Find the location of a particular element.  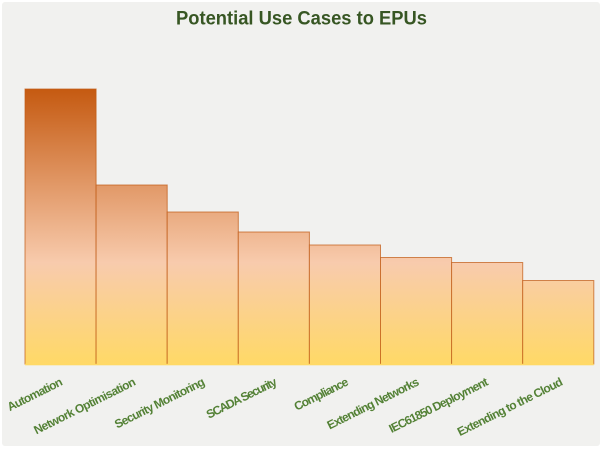

svg-text: Potential Use Cases to EPUs is located at coordinates (301, 19).